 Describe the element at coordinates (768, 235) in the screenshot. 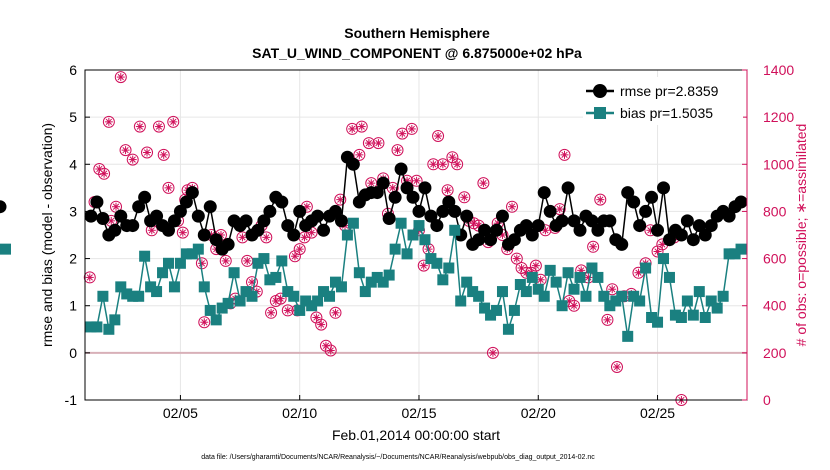

I see `y2-axis-ticks: 0 200 400 600 800 1000 1200 1400` at that location.